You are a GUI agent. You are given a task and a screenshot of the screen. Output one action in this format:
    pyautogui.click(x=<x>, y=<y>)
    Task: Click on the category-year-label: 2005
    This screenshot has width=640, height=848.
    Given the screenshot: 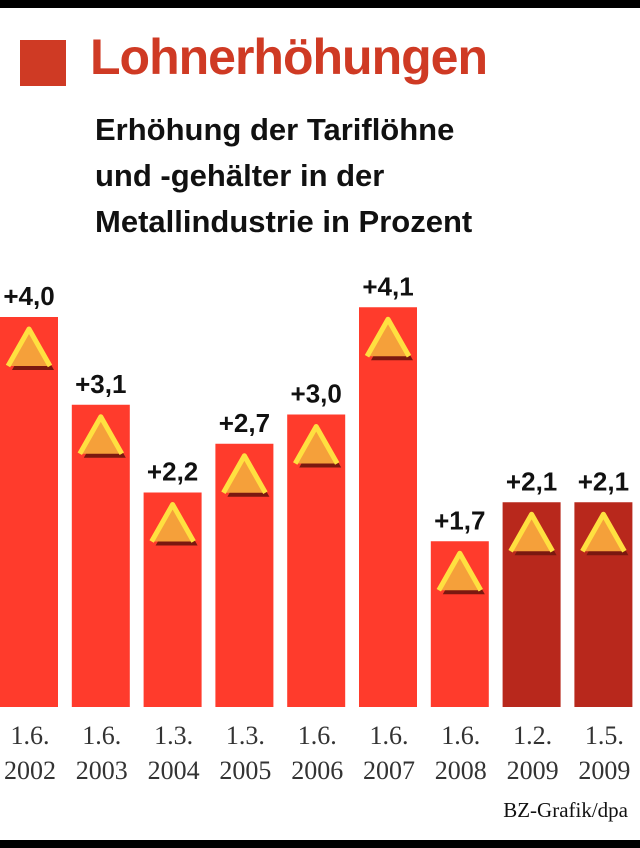 What is the action you would take?
    pyautogui.click(x=245, y=770)
    